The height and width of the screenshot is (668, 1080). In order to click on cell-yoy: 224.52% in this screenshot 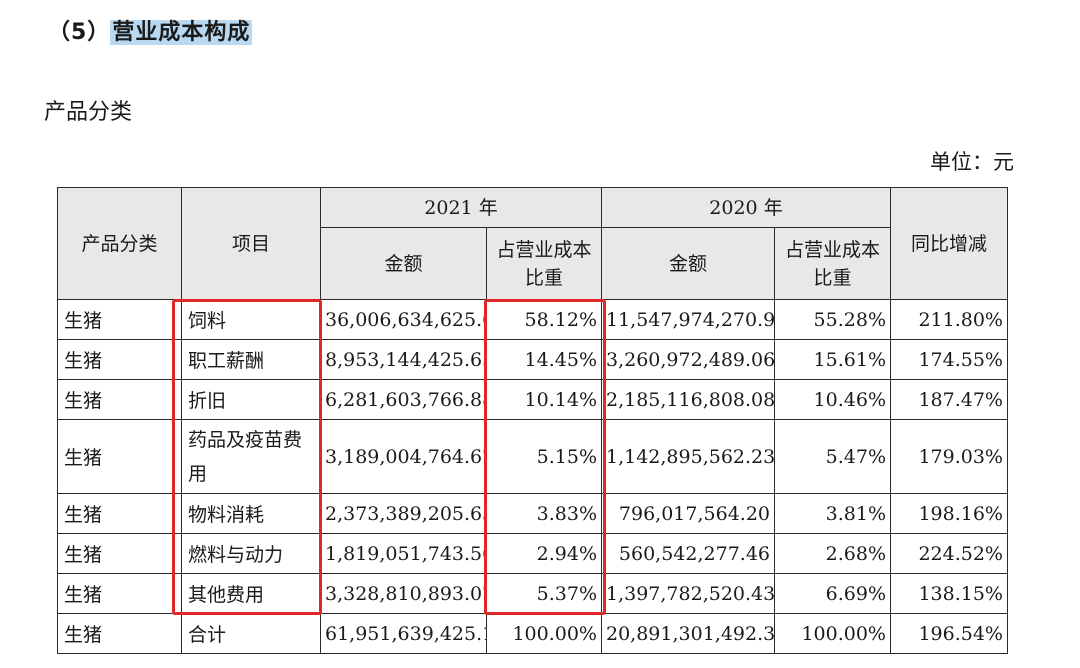, I will do `click(949, 553)`.